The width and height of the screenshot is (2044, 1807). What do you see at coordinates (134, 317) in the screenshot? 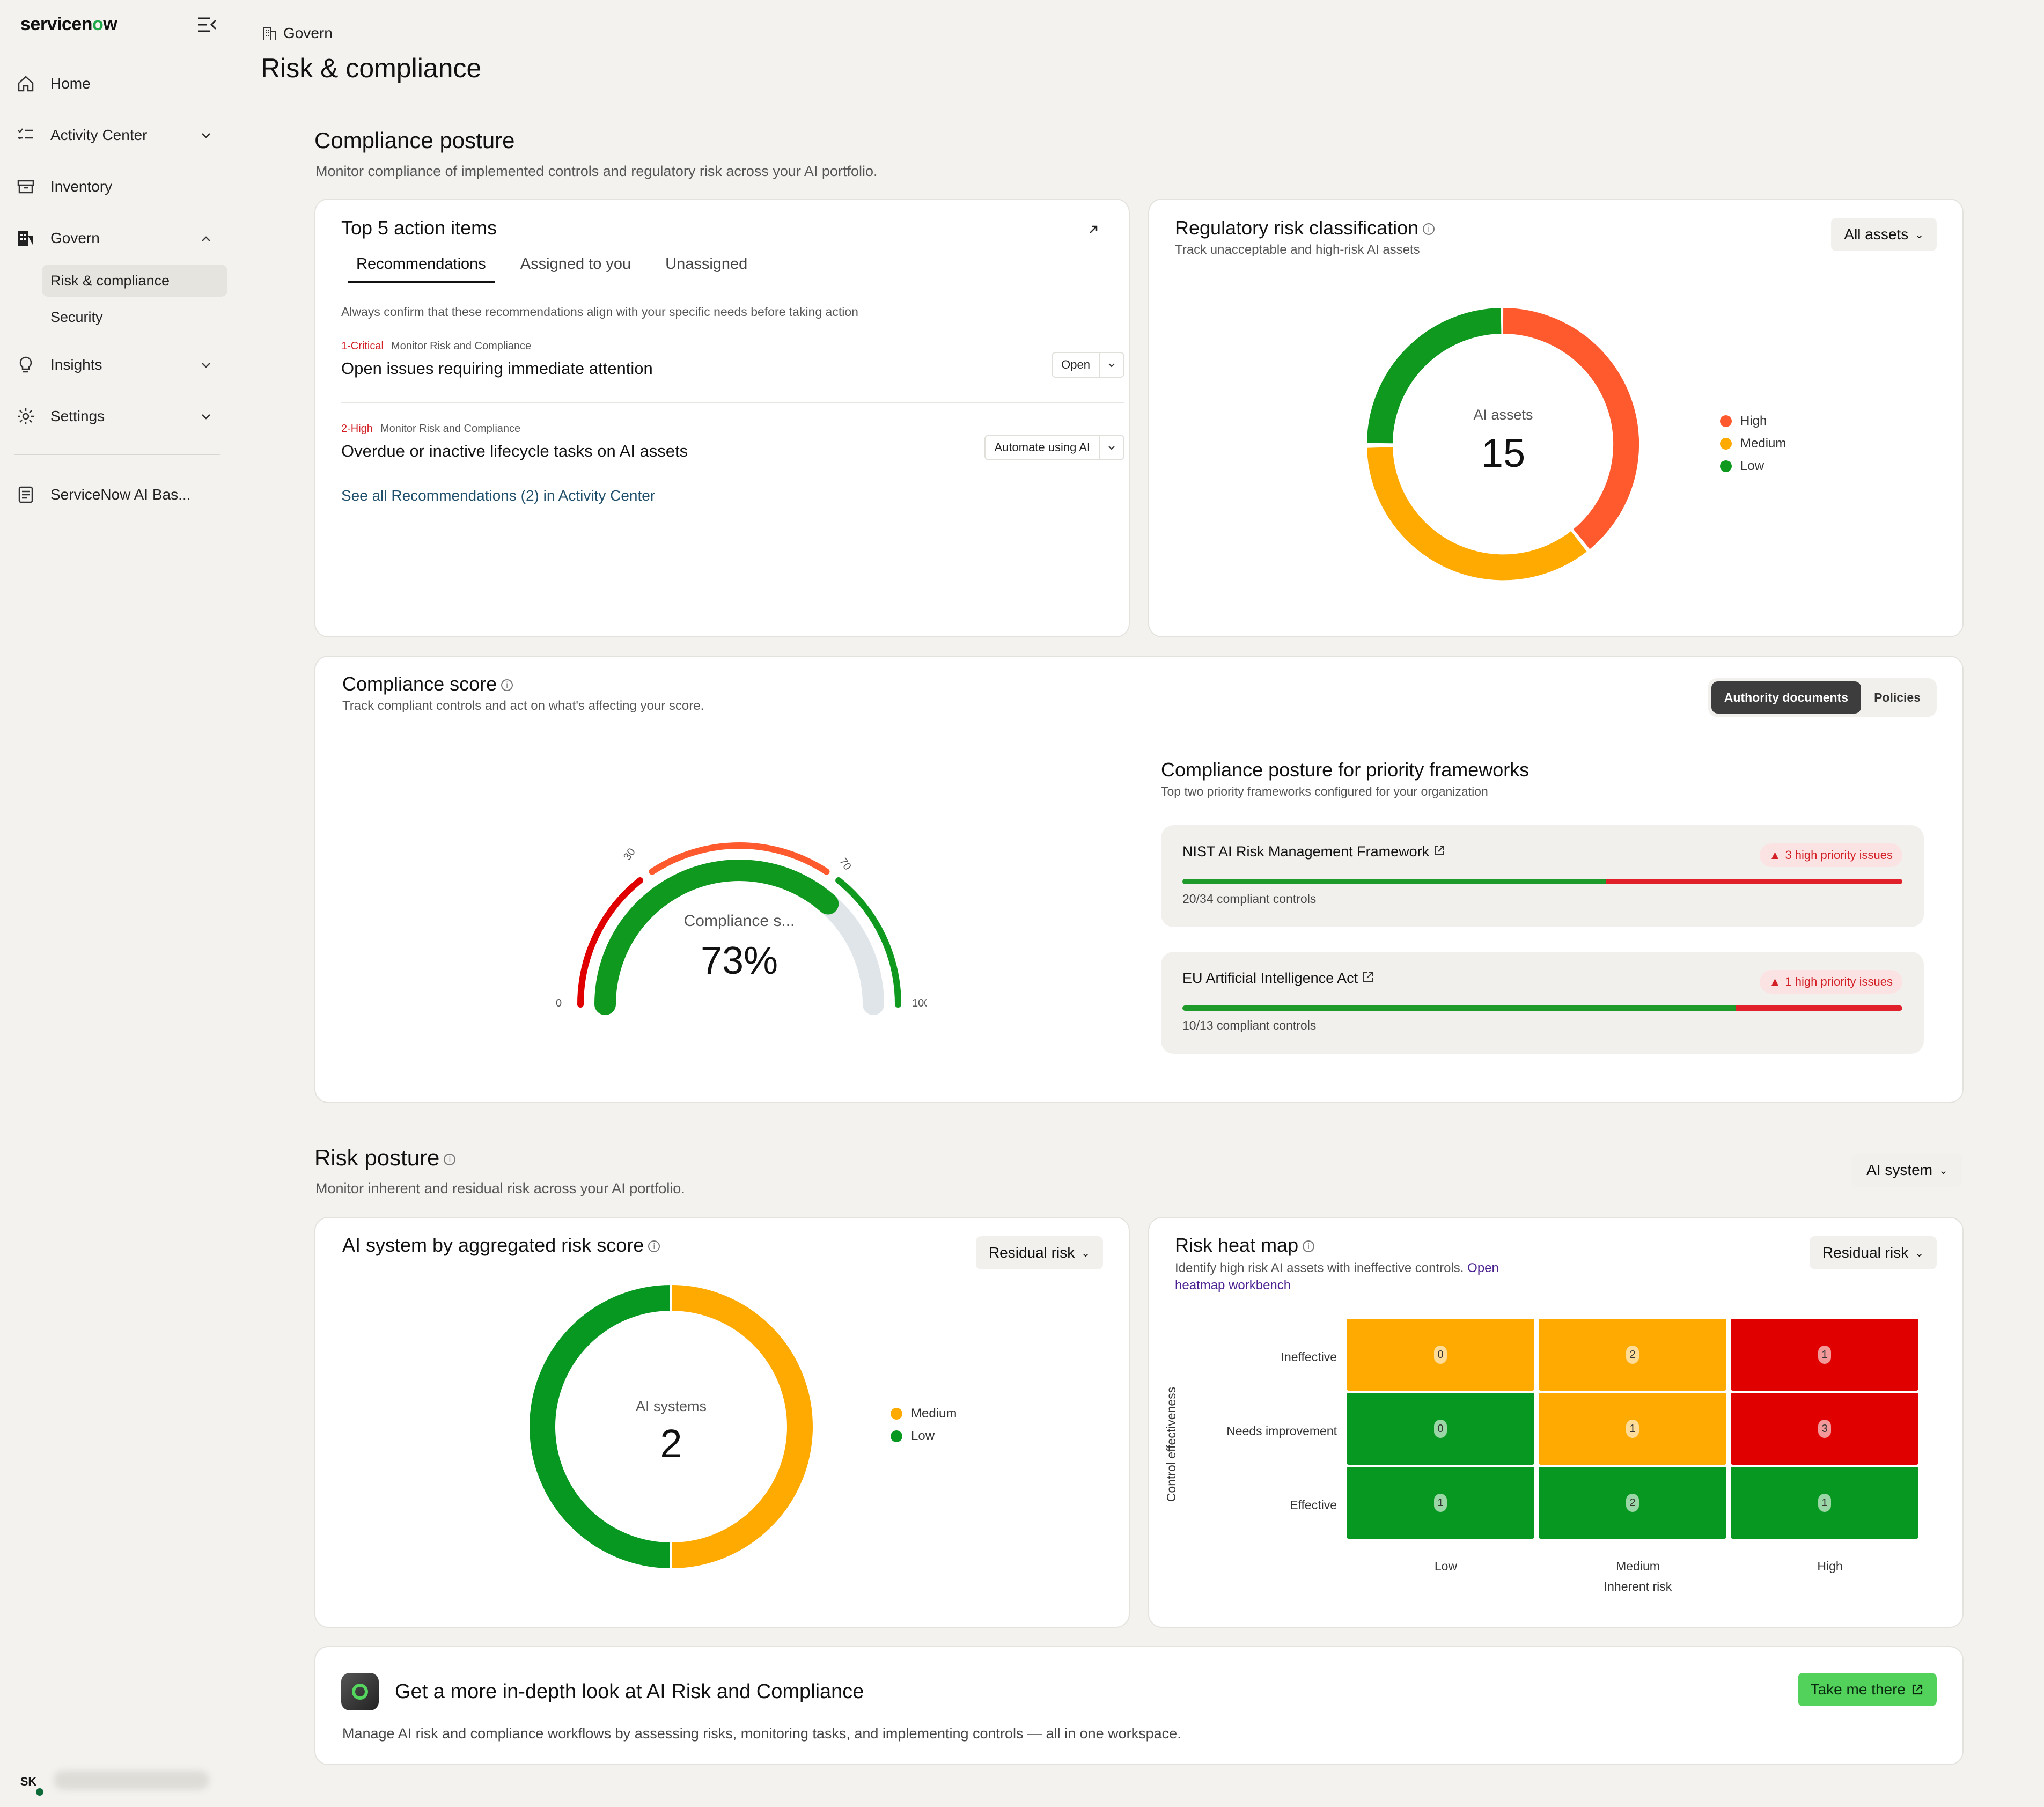
I see `sidebar-item-security: Security` at bounding box center [134, 317].